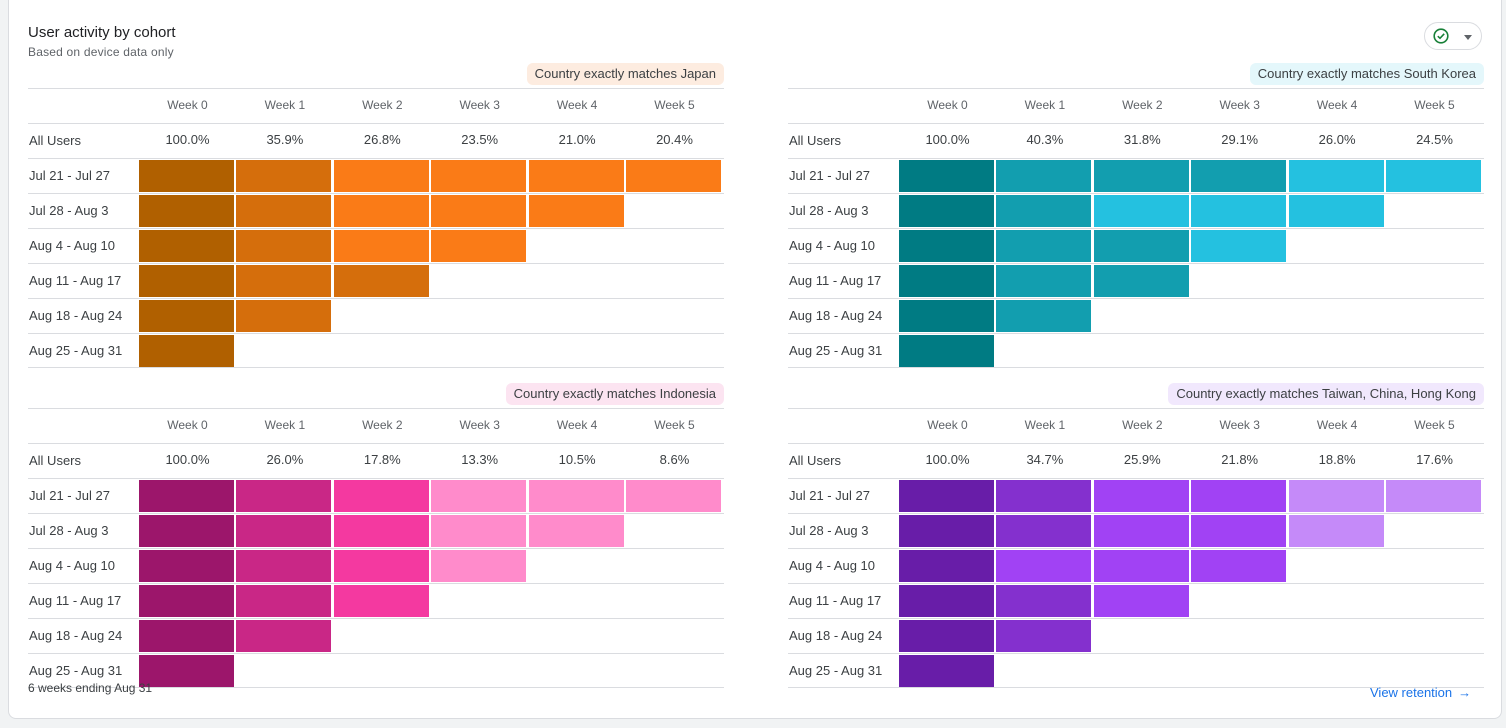  What do you see at coordinates (187, 425) in the screenshot?
I see `column-header: Week 0` at bounding box center [187, 425].